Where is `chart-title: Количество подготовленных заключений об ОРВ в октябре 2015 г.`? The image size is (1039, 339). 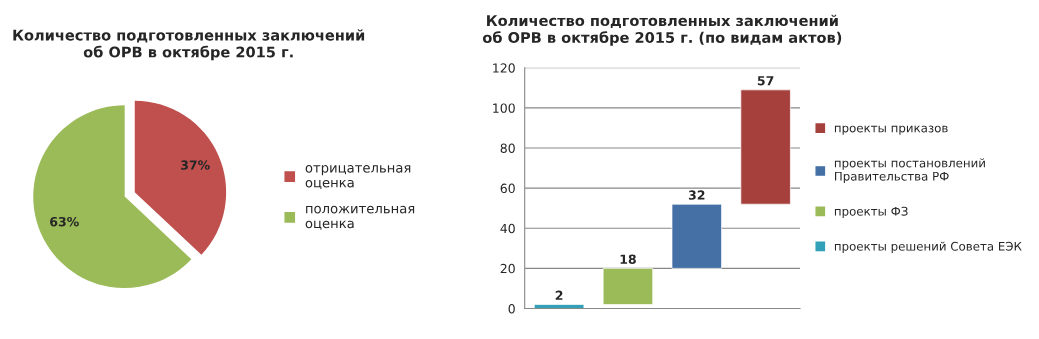
chart-title: Количество подготовленных заключений об ОРВ в октябре 2015 г. is located at coordinates (189, 45).